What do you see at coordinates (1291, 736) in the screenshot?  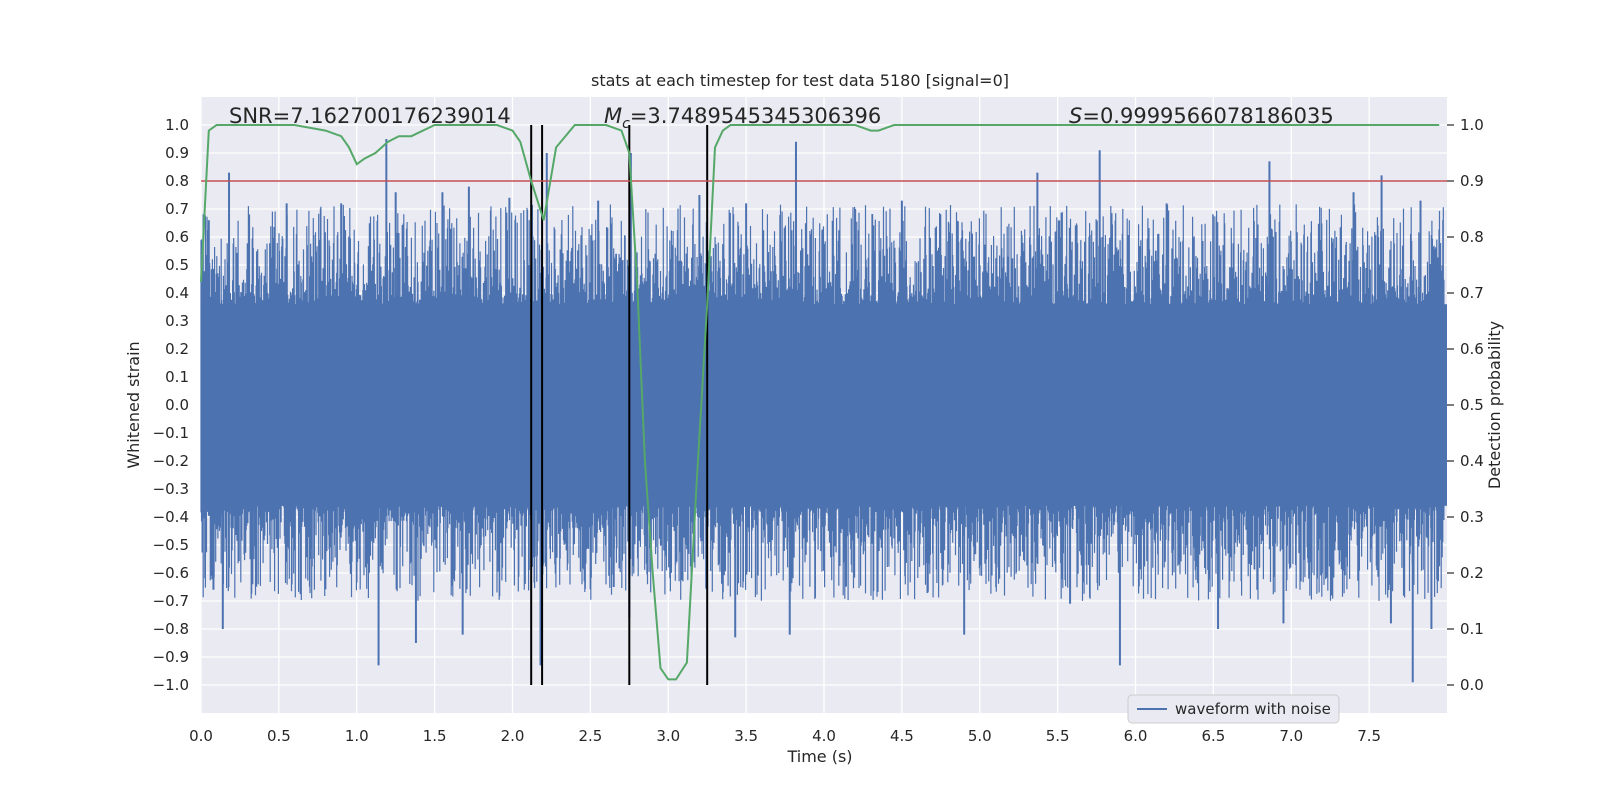 I see `x-tick-label: 7.0` at bounding box center [1291, 736].